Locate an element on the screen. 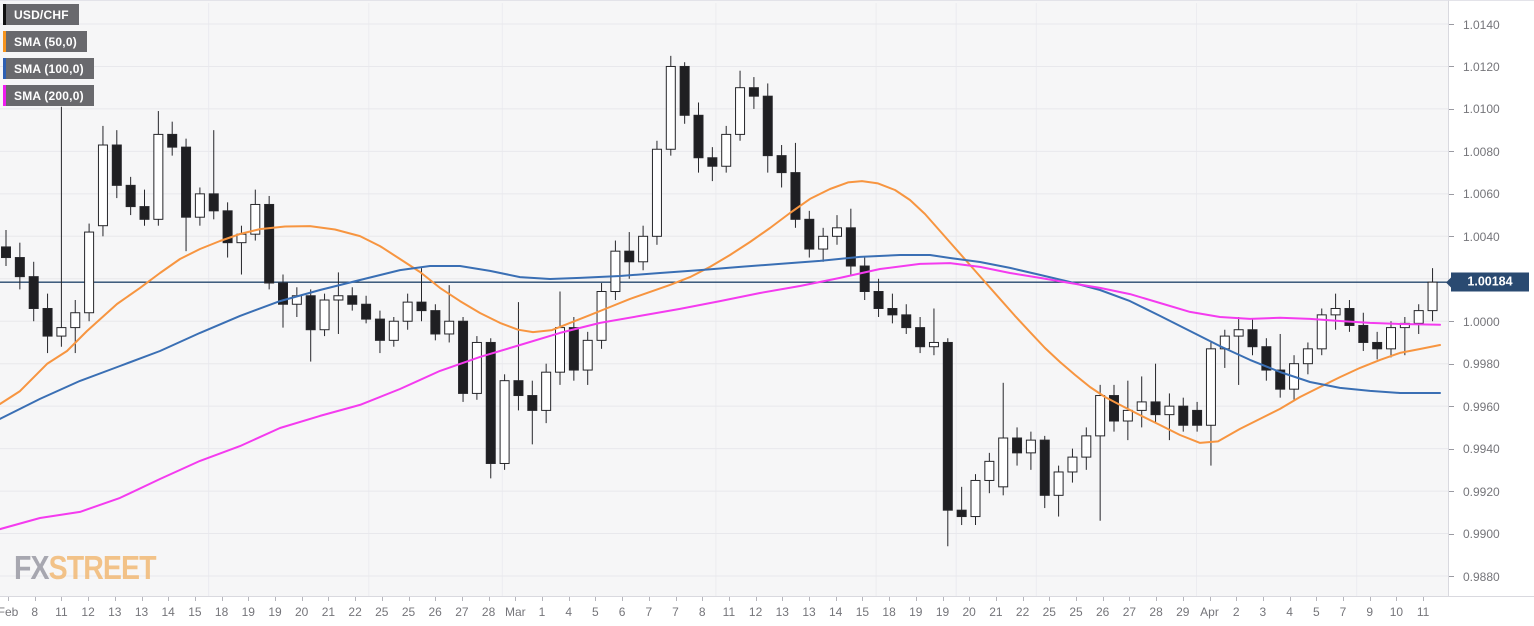 The image size is (1534, 626). x-axis-tick-label: Feb is located at coordinates (9, 612).